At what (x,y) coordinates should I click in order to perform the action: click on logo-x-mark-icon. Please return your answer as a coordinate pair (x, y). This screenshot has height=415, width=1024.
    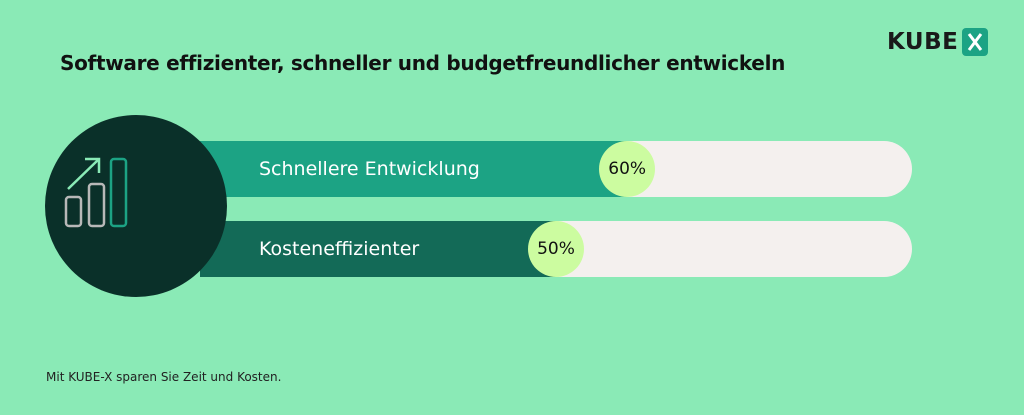
    Looking at the image, I should click on (975, 42).